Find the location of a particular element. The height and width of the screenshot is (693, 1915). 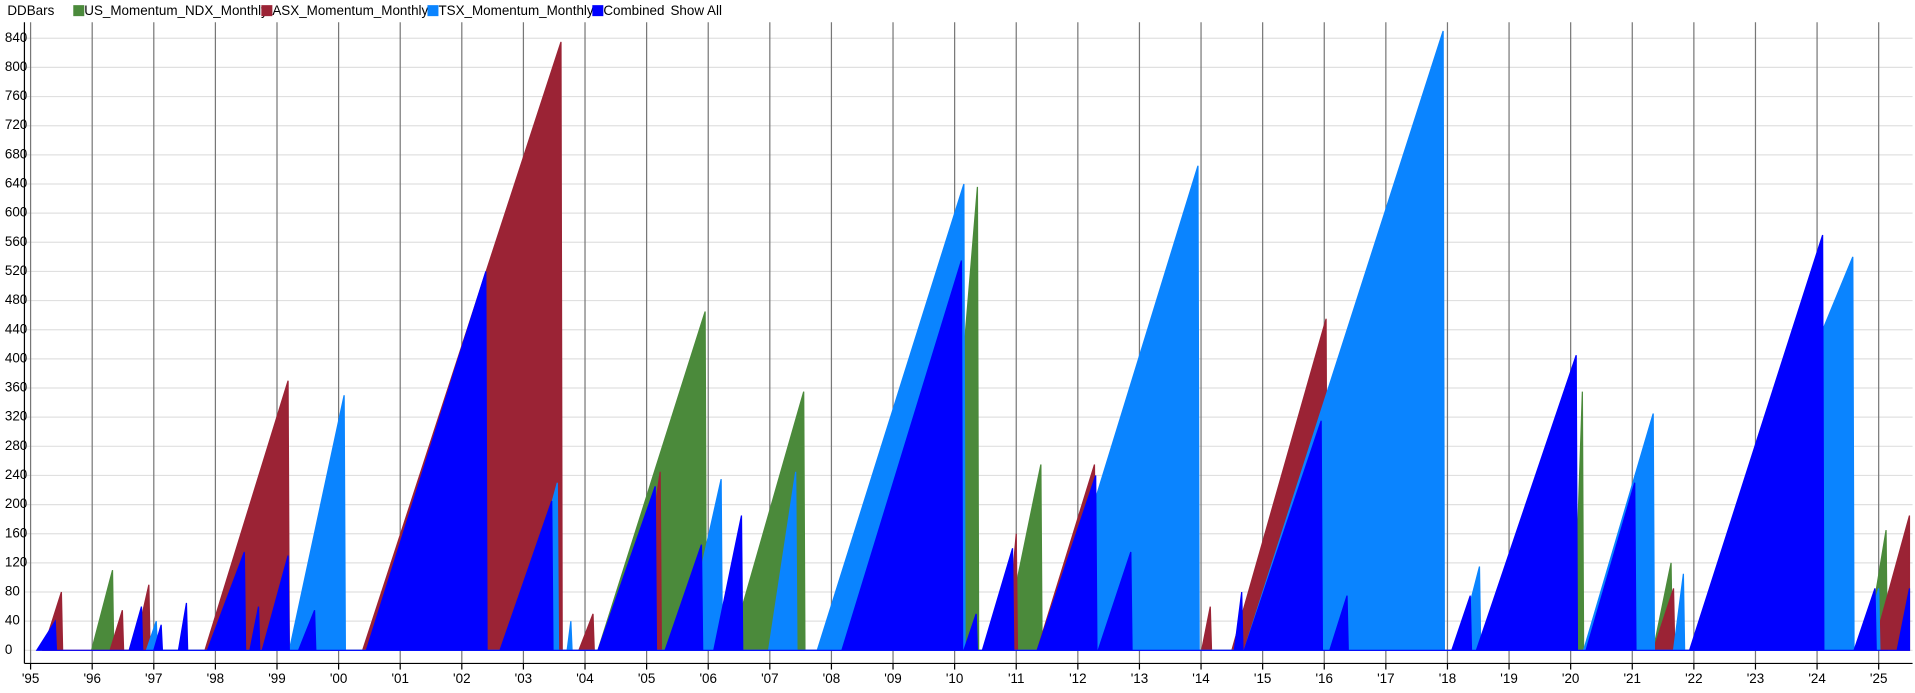

legend-label: Combined is located at coordinates (633, 10).